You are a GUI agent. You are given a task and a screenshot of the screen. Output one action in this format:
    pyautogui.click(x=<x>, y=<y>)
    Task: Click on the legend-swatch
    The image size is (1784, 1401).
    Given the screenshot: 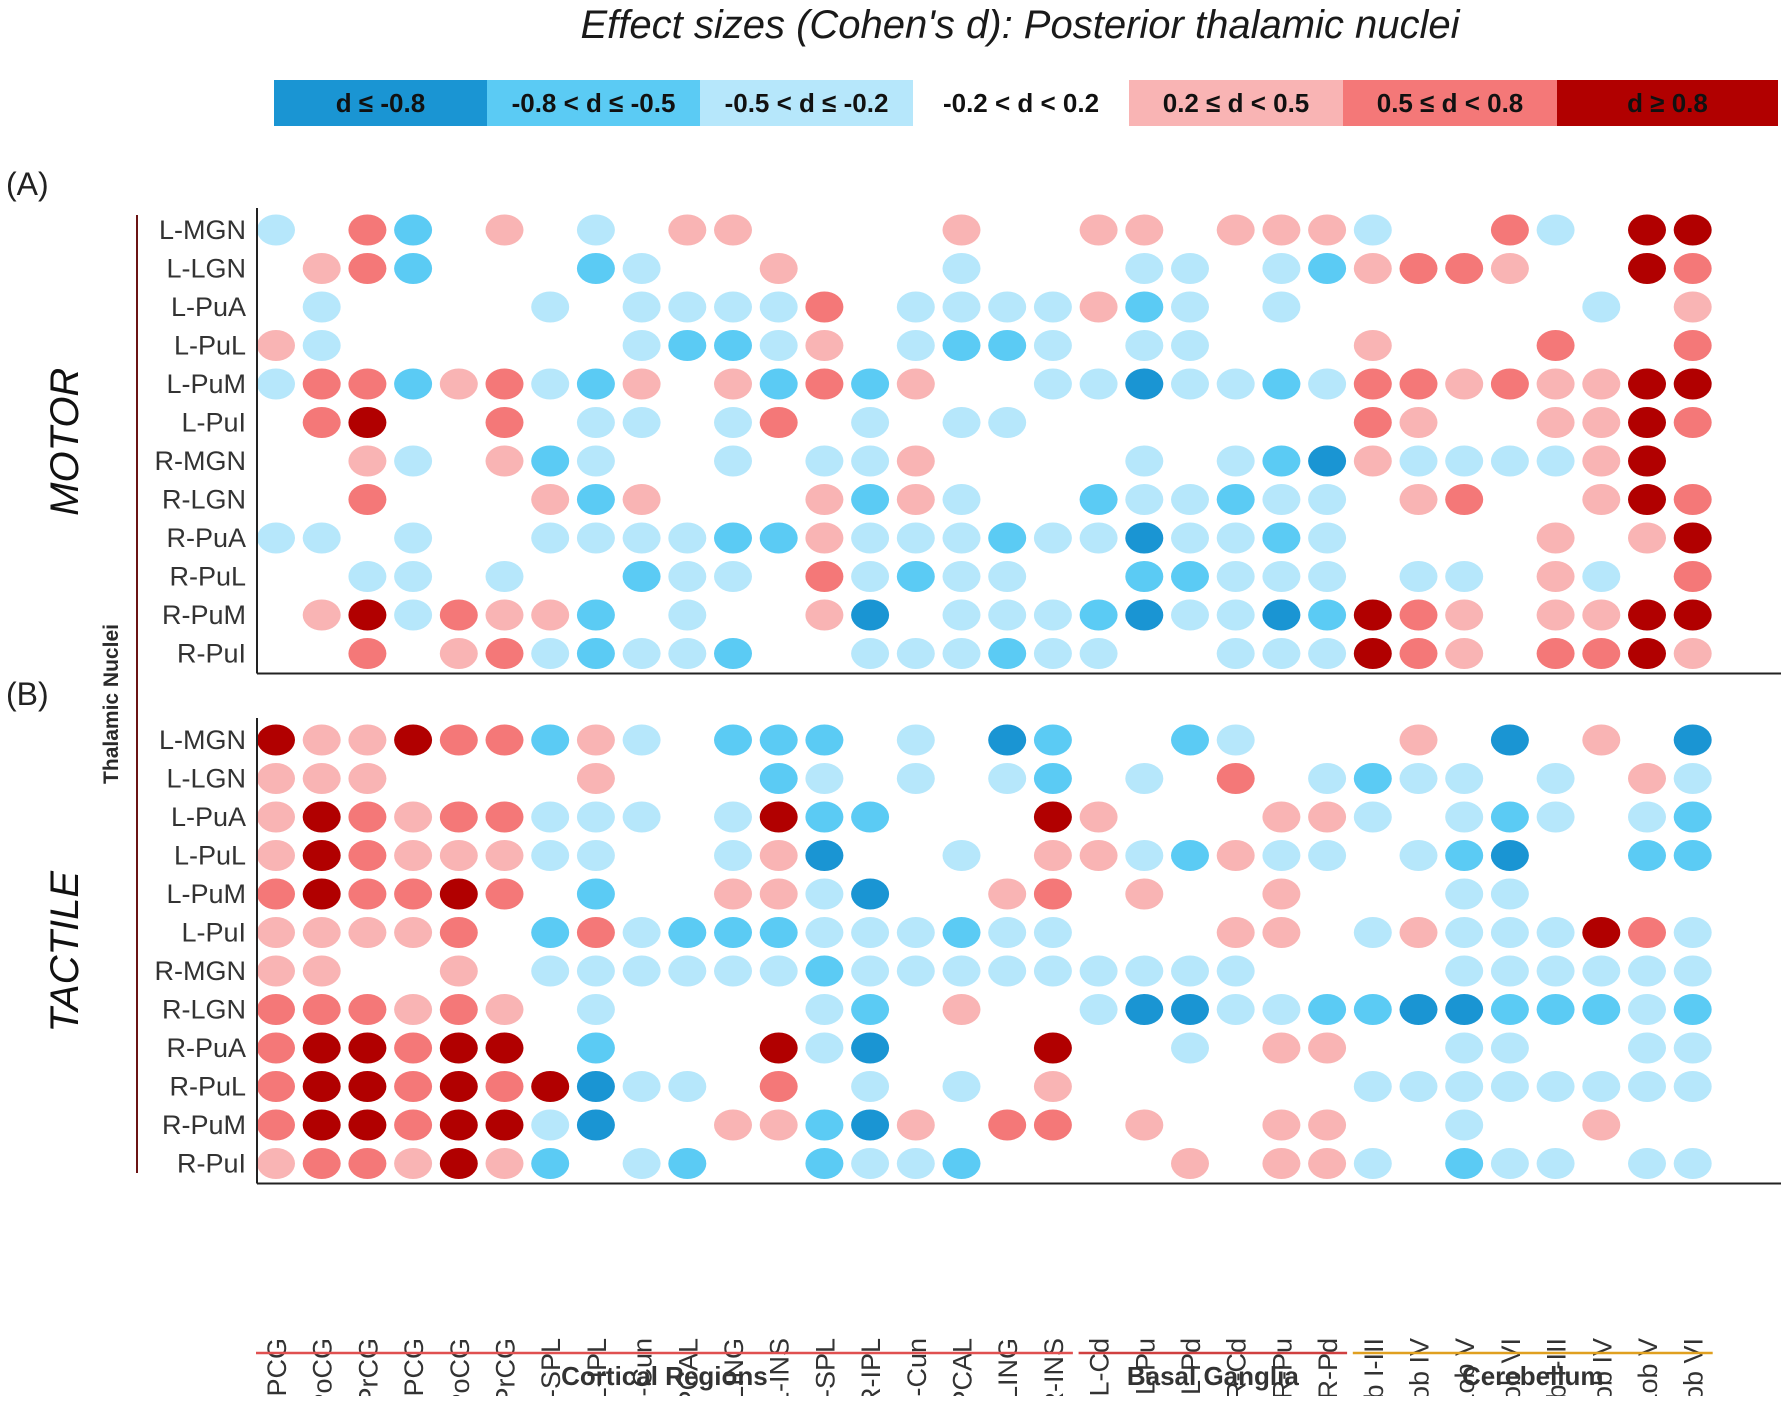 What is the action you would take?
    pyautogui.click(x=593, y=103)
    